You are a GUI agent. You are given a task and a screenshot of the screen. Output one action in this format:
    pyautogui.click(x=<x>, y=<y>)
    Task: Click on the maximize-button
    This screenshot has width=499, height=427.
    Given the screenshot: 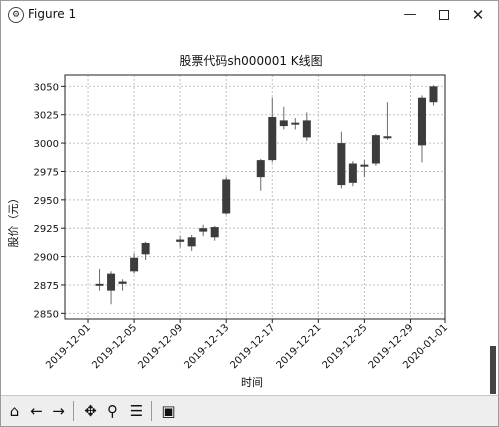 What is the action you would take?
    pyautogui.click(x=444, y=15)
    